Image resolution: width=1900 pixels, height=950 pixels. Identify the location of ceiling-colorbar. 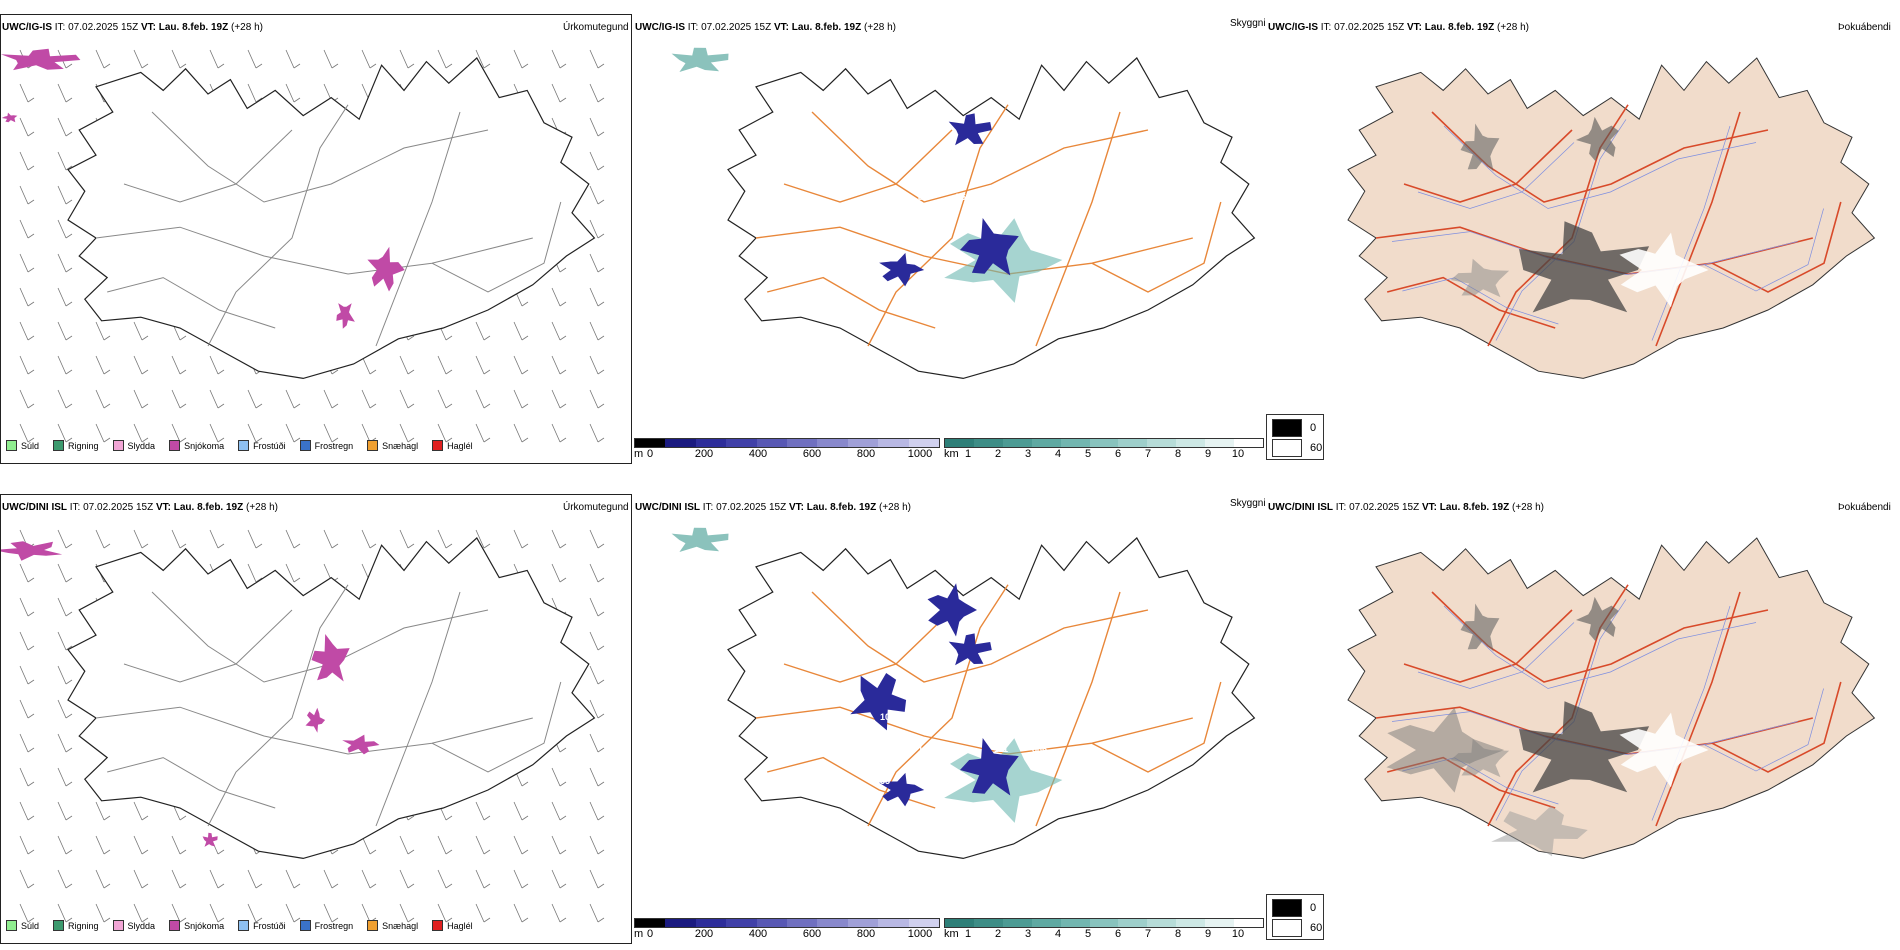
(787, 443).